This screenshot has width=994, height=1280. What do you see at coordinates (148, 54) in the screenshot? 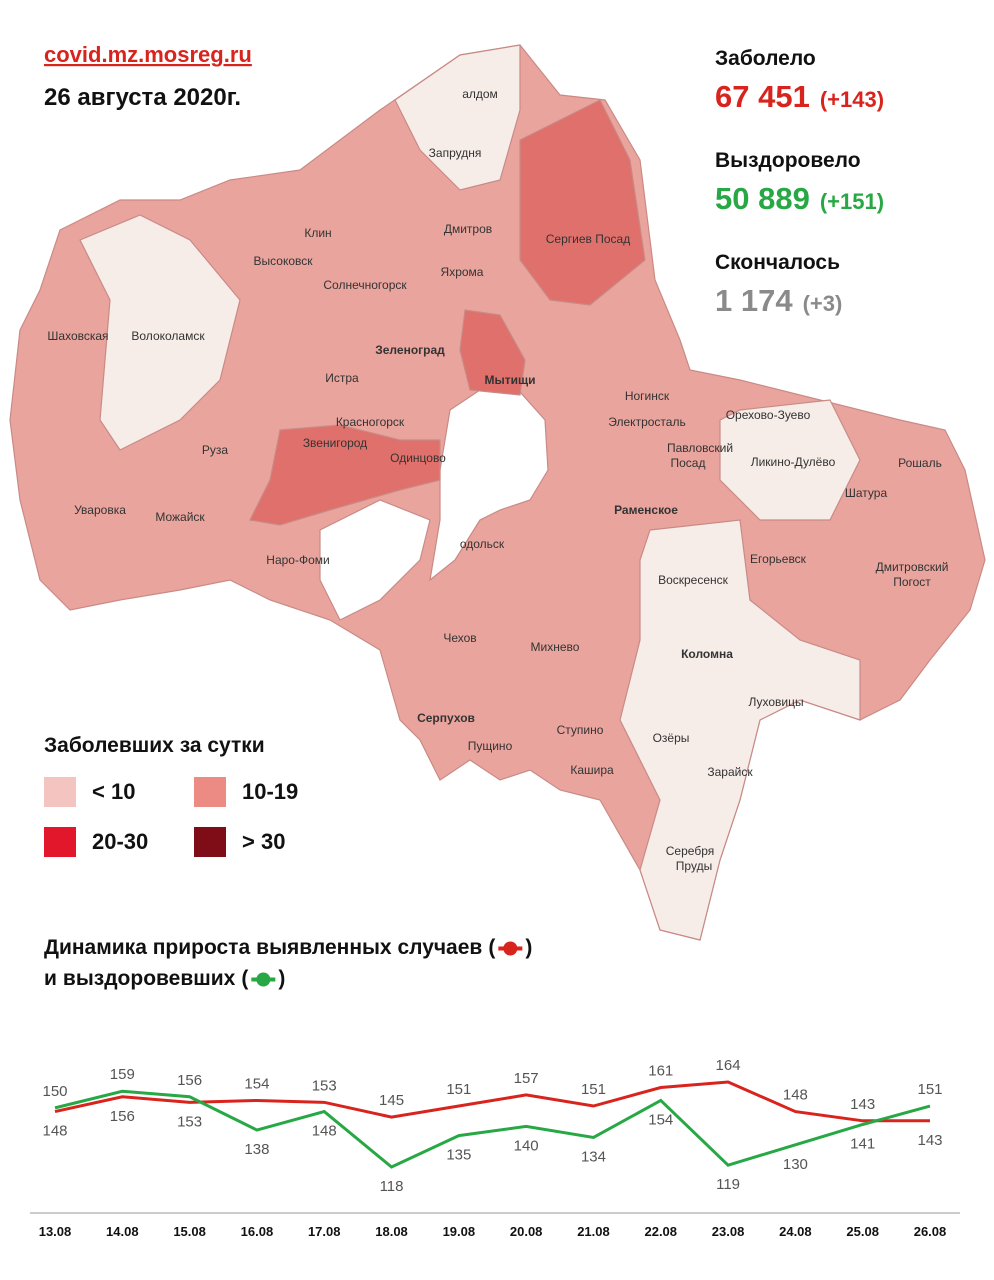
I see `source: covid.mz.mosreg.ru` at bounding box center [148, 54].